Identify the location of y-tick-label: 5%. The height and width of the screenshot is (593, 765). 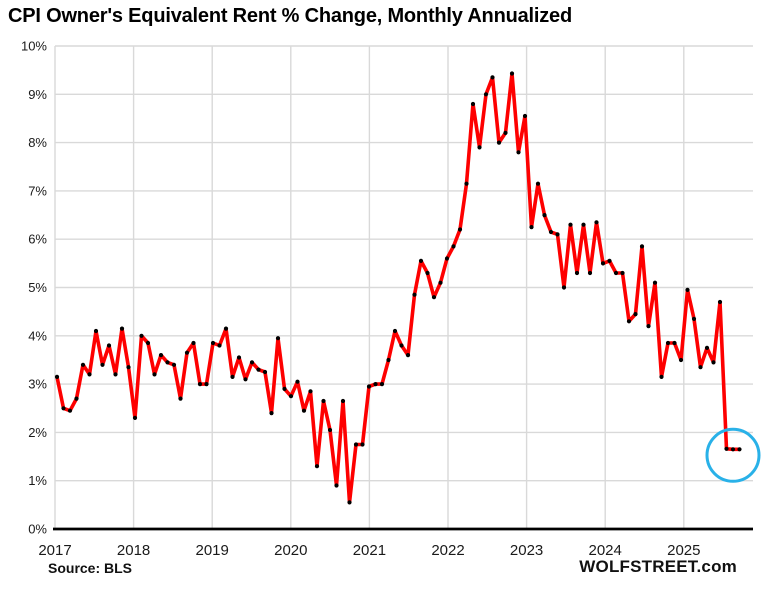
(37, 287).